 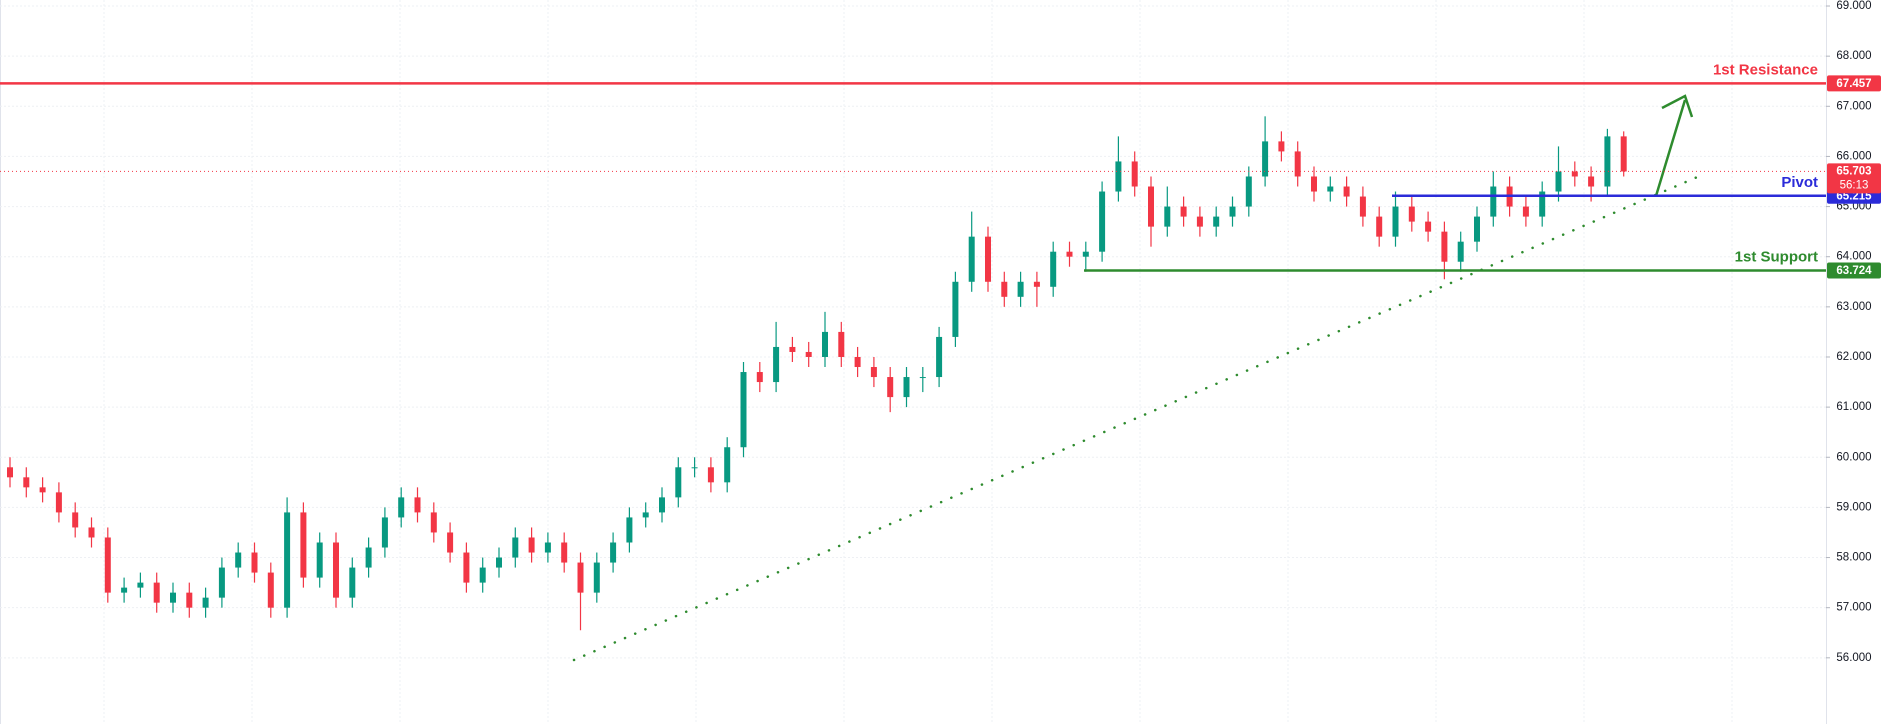 What do you see at coordinates (1854, 178) in the screenshot?
I see `last-price-badge` at bounding box center [1854, 178].